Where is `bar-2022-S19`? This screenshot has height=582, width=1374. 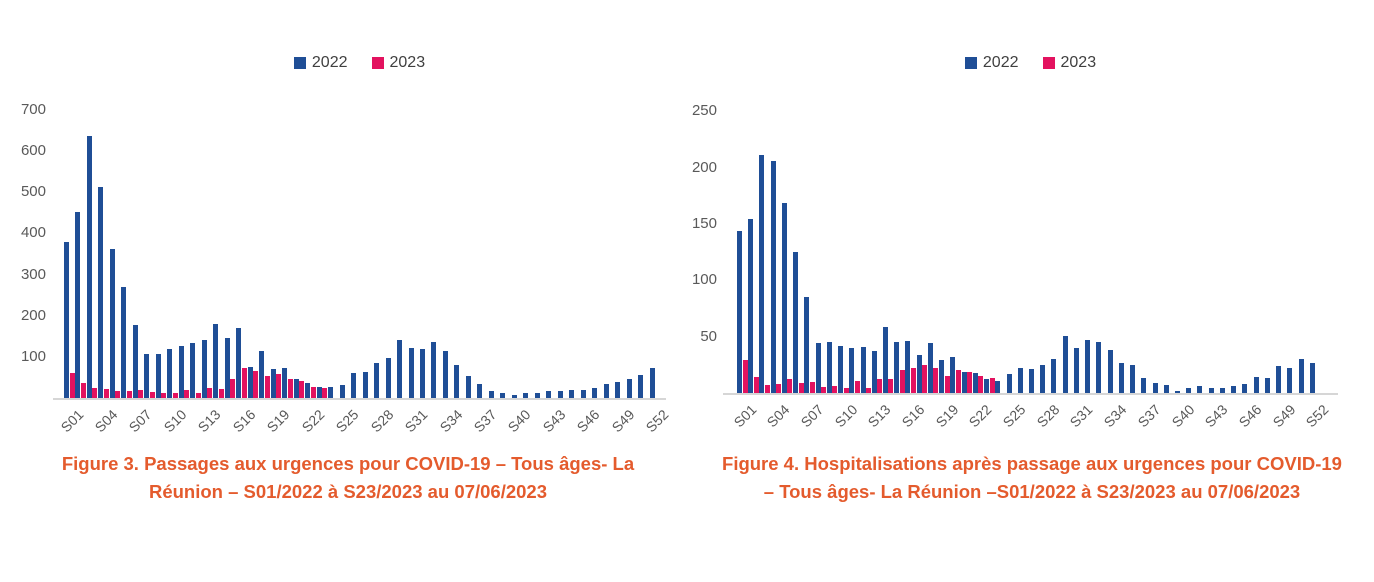 bar-2022-S19 is located at coordinates (942, 376).